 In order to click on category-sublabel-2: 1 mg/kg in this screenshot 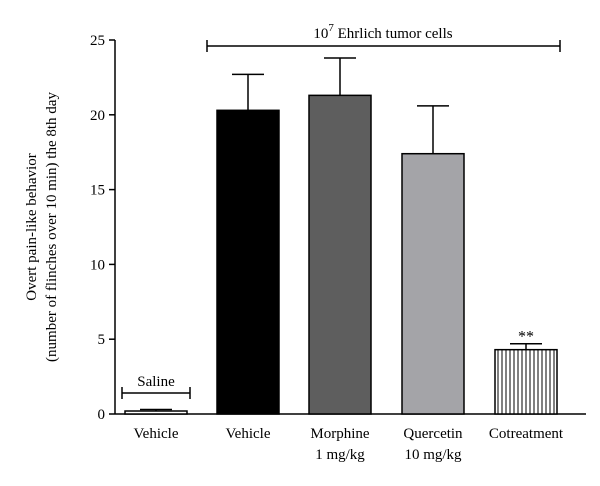, I will do `click(340, 455)`.